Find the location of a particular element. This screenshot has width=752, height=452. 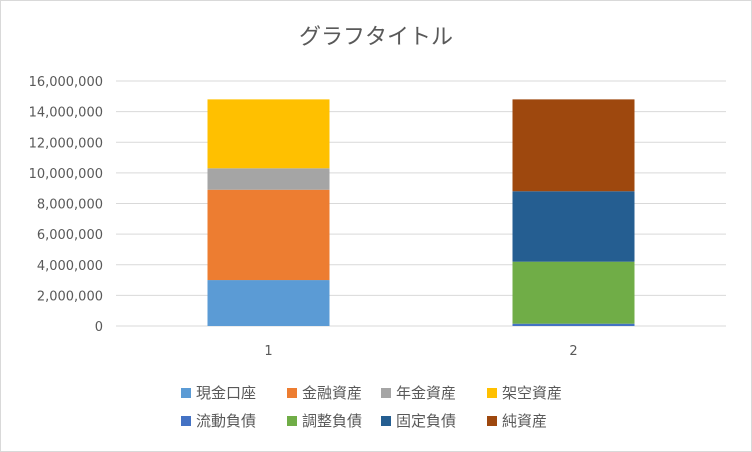

legend-label: 現金口座 is located at coordinates (226, 393).